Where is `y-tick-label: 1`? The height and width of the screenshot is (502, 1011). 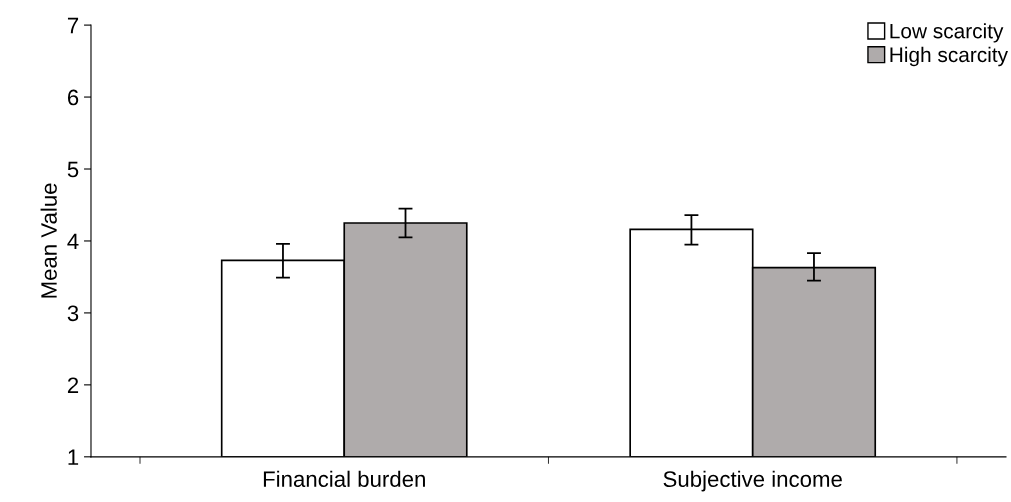
y-tick-label: 1 is located at coordinates (73, 457).